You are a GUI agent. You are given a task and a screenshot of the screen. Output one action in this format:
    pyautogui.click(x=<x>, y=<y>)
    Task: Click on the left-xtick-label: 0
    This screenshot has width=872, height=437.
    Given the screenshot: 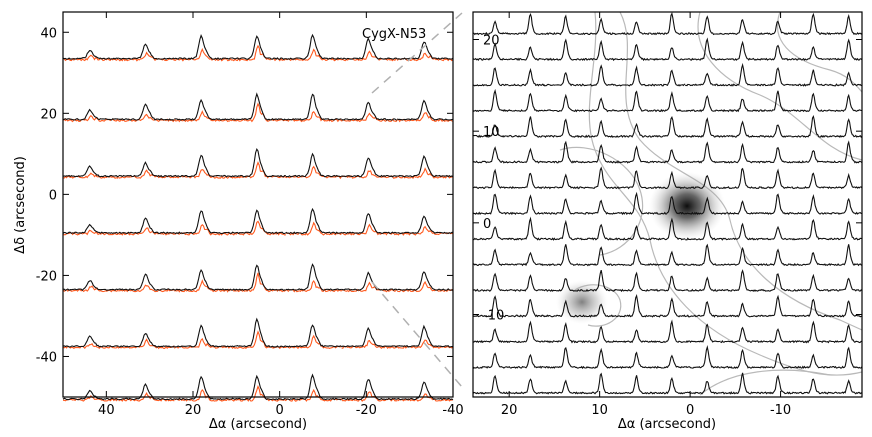 What is the action you would take?
    pyautogui.click(x=280, y=410)
    